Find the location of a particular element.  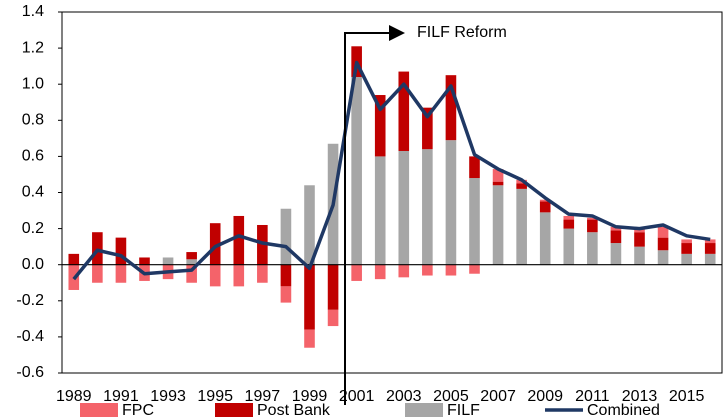

y-tick-label: 0.0 is located at coordinates (33, 264).